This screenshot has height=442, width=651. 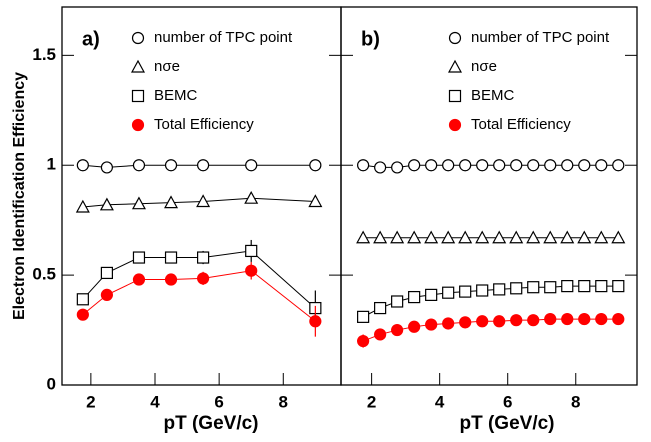 What do you see at coordinates (370, 39) in the screenshot?
I see `panel-label: b)` at bounding box center [370, 39].